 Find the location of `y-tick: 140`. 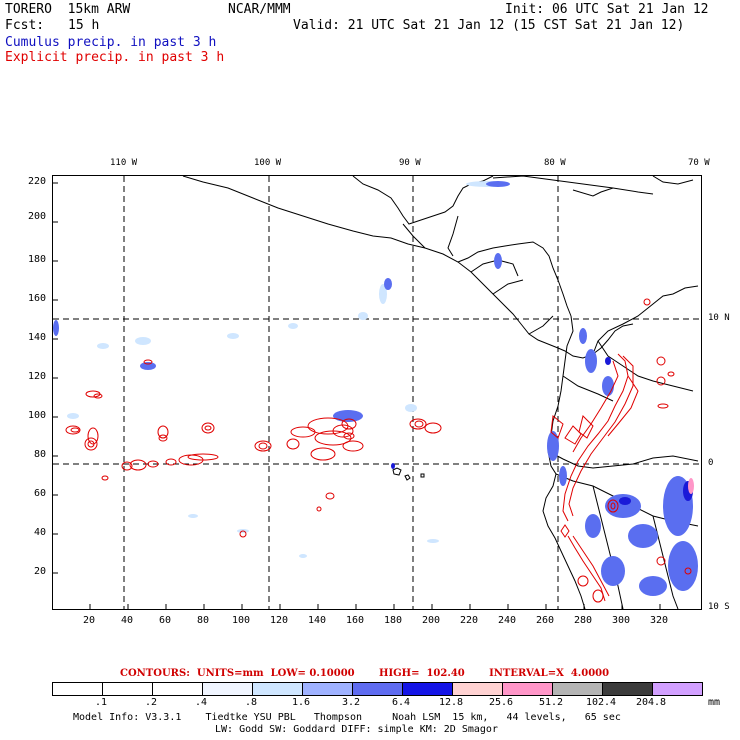

y-tick: 140 is located at coordinates (36, 337).